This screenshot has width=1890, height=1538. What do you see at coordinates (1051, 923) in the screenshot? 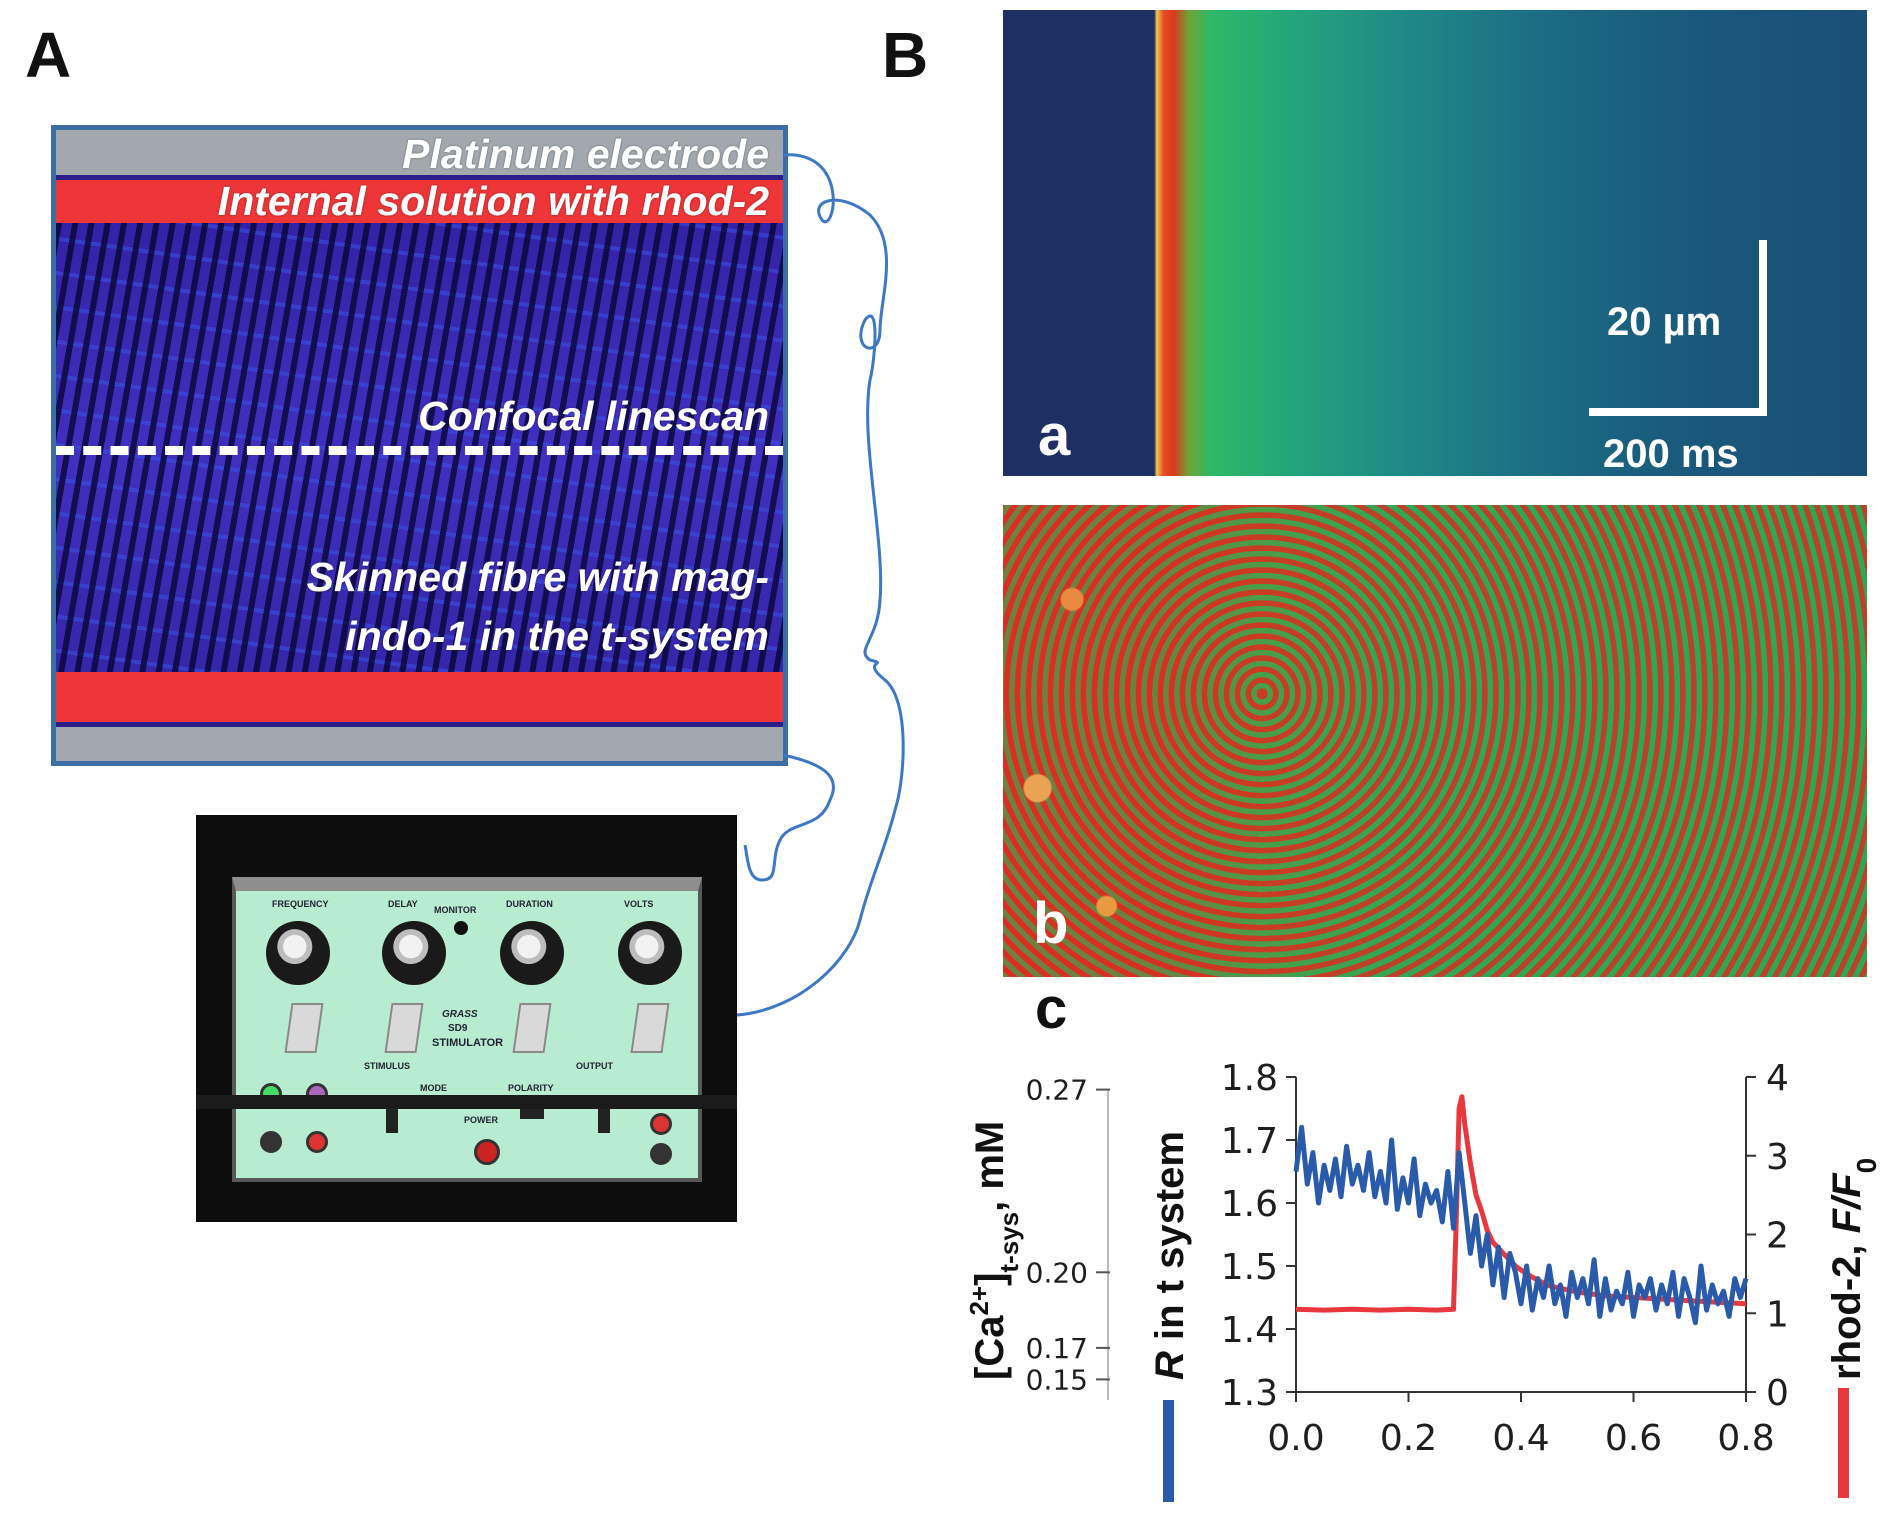
I see `image-label-b: b` at bounding box center [1051, 923].